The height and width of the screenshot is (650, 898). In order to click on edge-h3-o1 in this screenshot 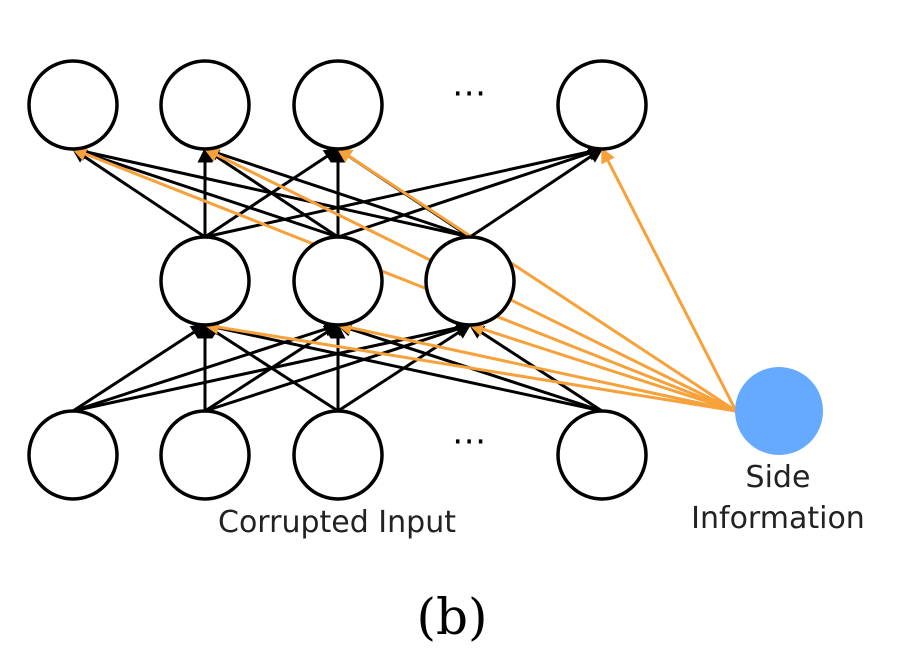, I will do `click(271, 191)`.